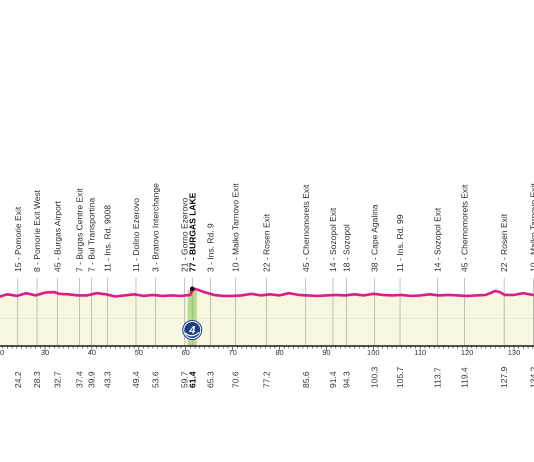 This screenshot has height=462, width=534. I want to click on waypoint-distance: 100.3, so click(375, 377).